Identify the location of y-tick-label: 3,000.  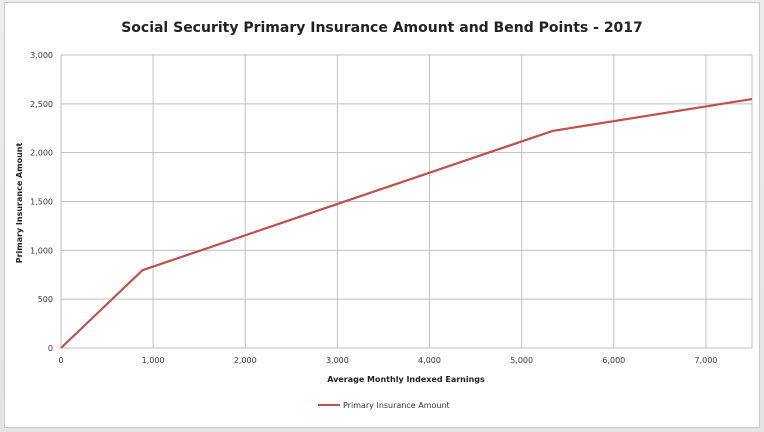
(41, 55).